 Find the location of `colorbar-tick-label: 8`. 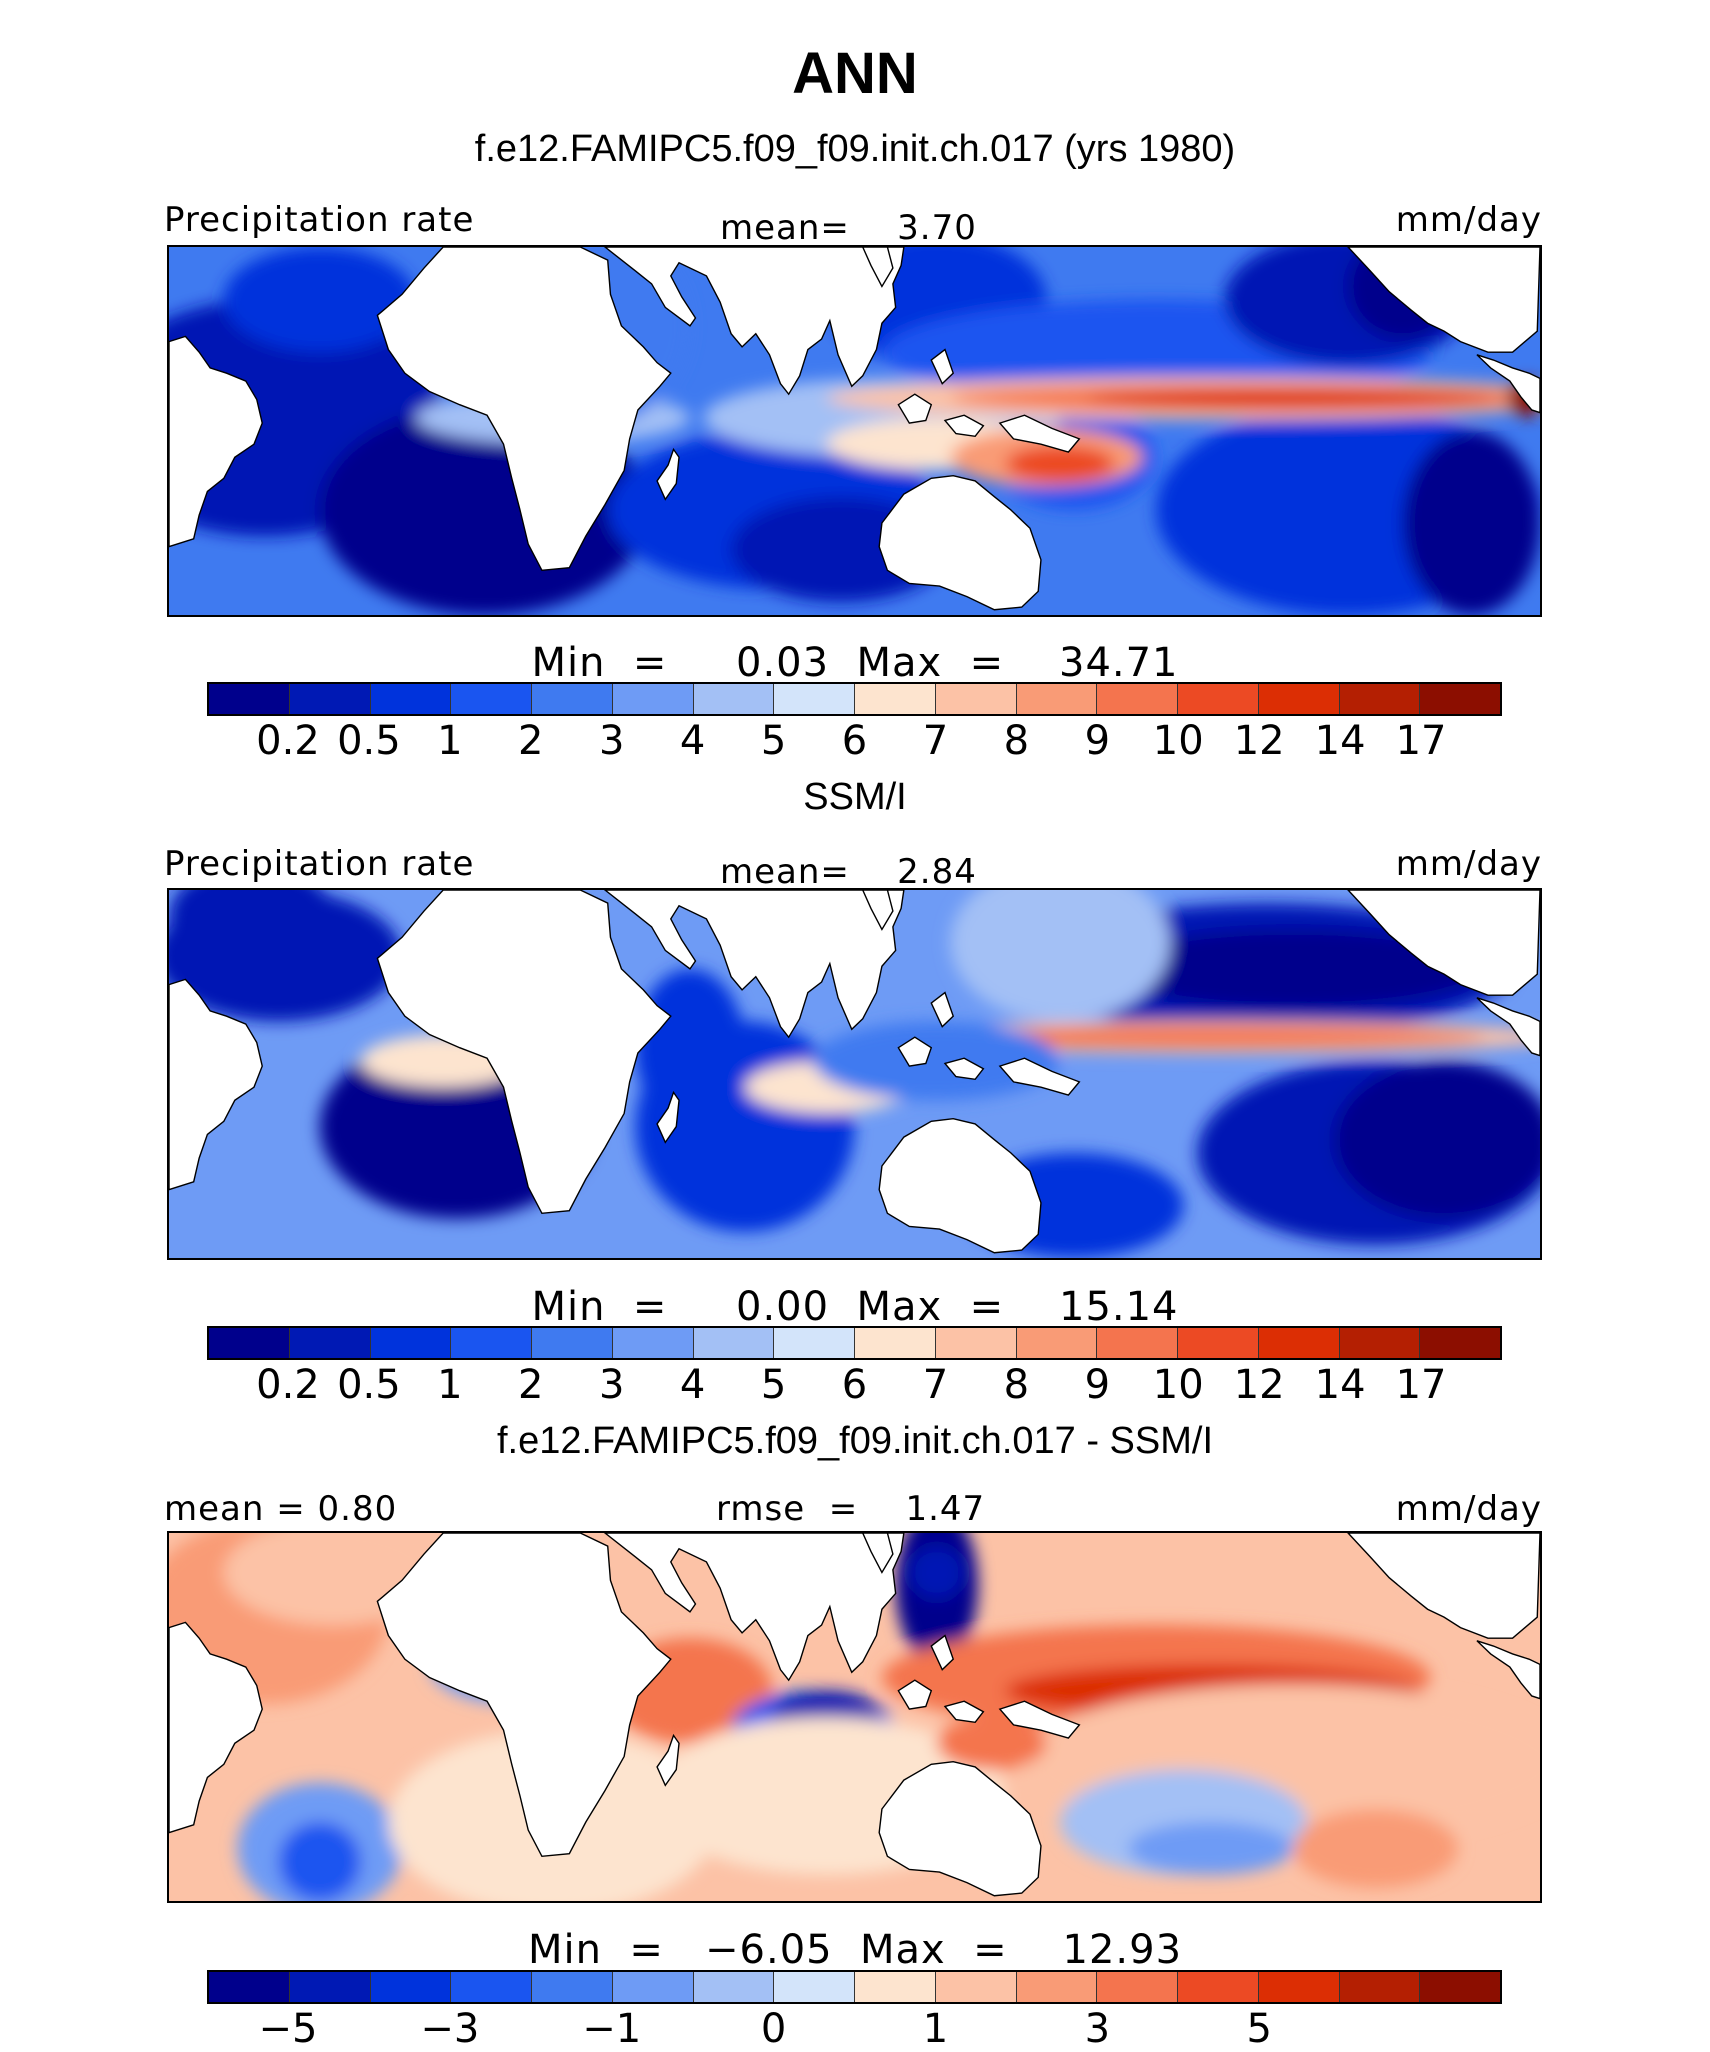

colorbar-tick-label: 8 is located at coordinates (1016, 741).